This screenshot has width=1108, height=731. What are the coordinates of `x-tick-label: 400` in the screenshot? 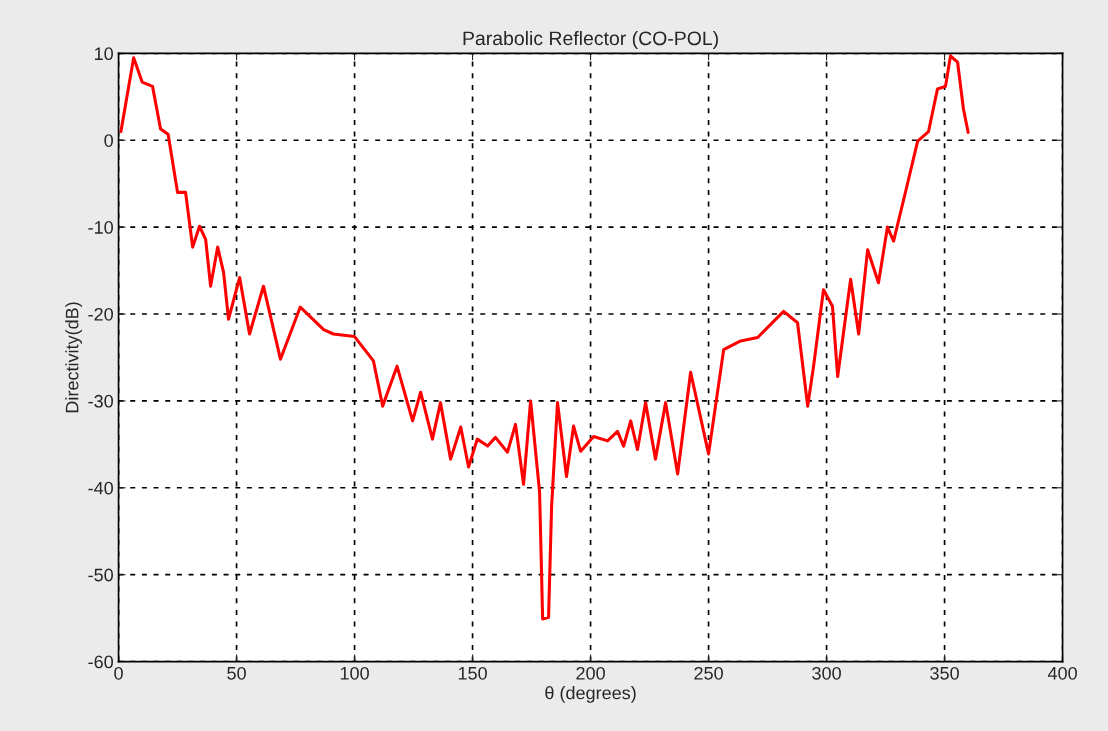 It's located at (1062, 673).